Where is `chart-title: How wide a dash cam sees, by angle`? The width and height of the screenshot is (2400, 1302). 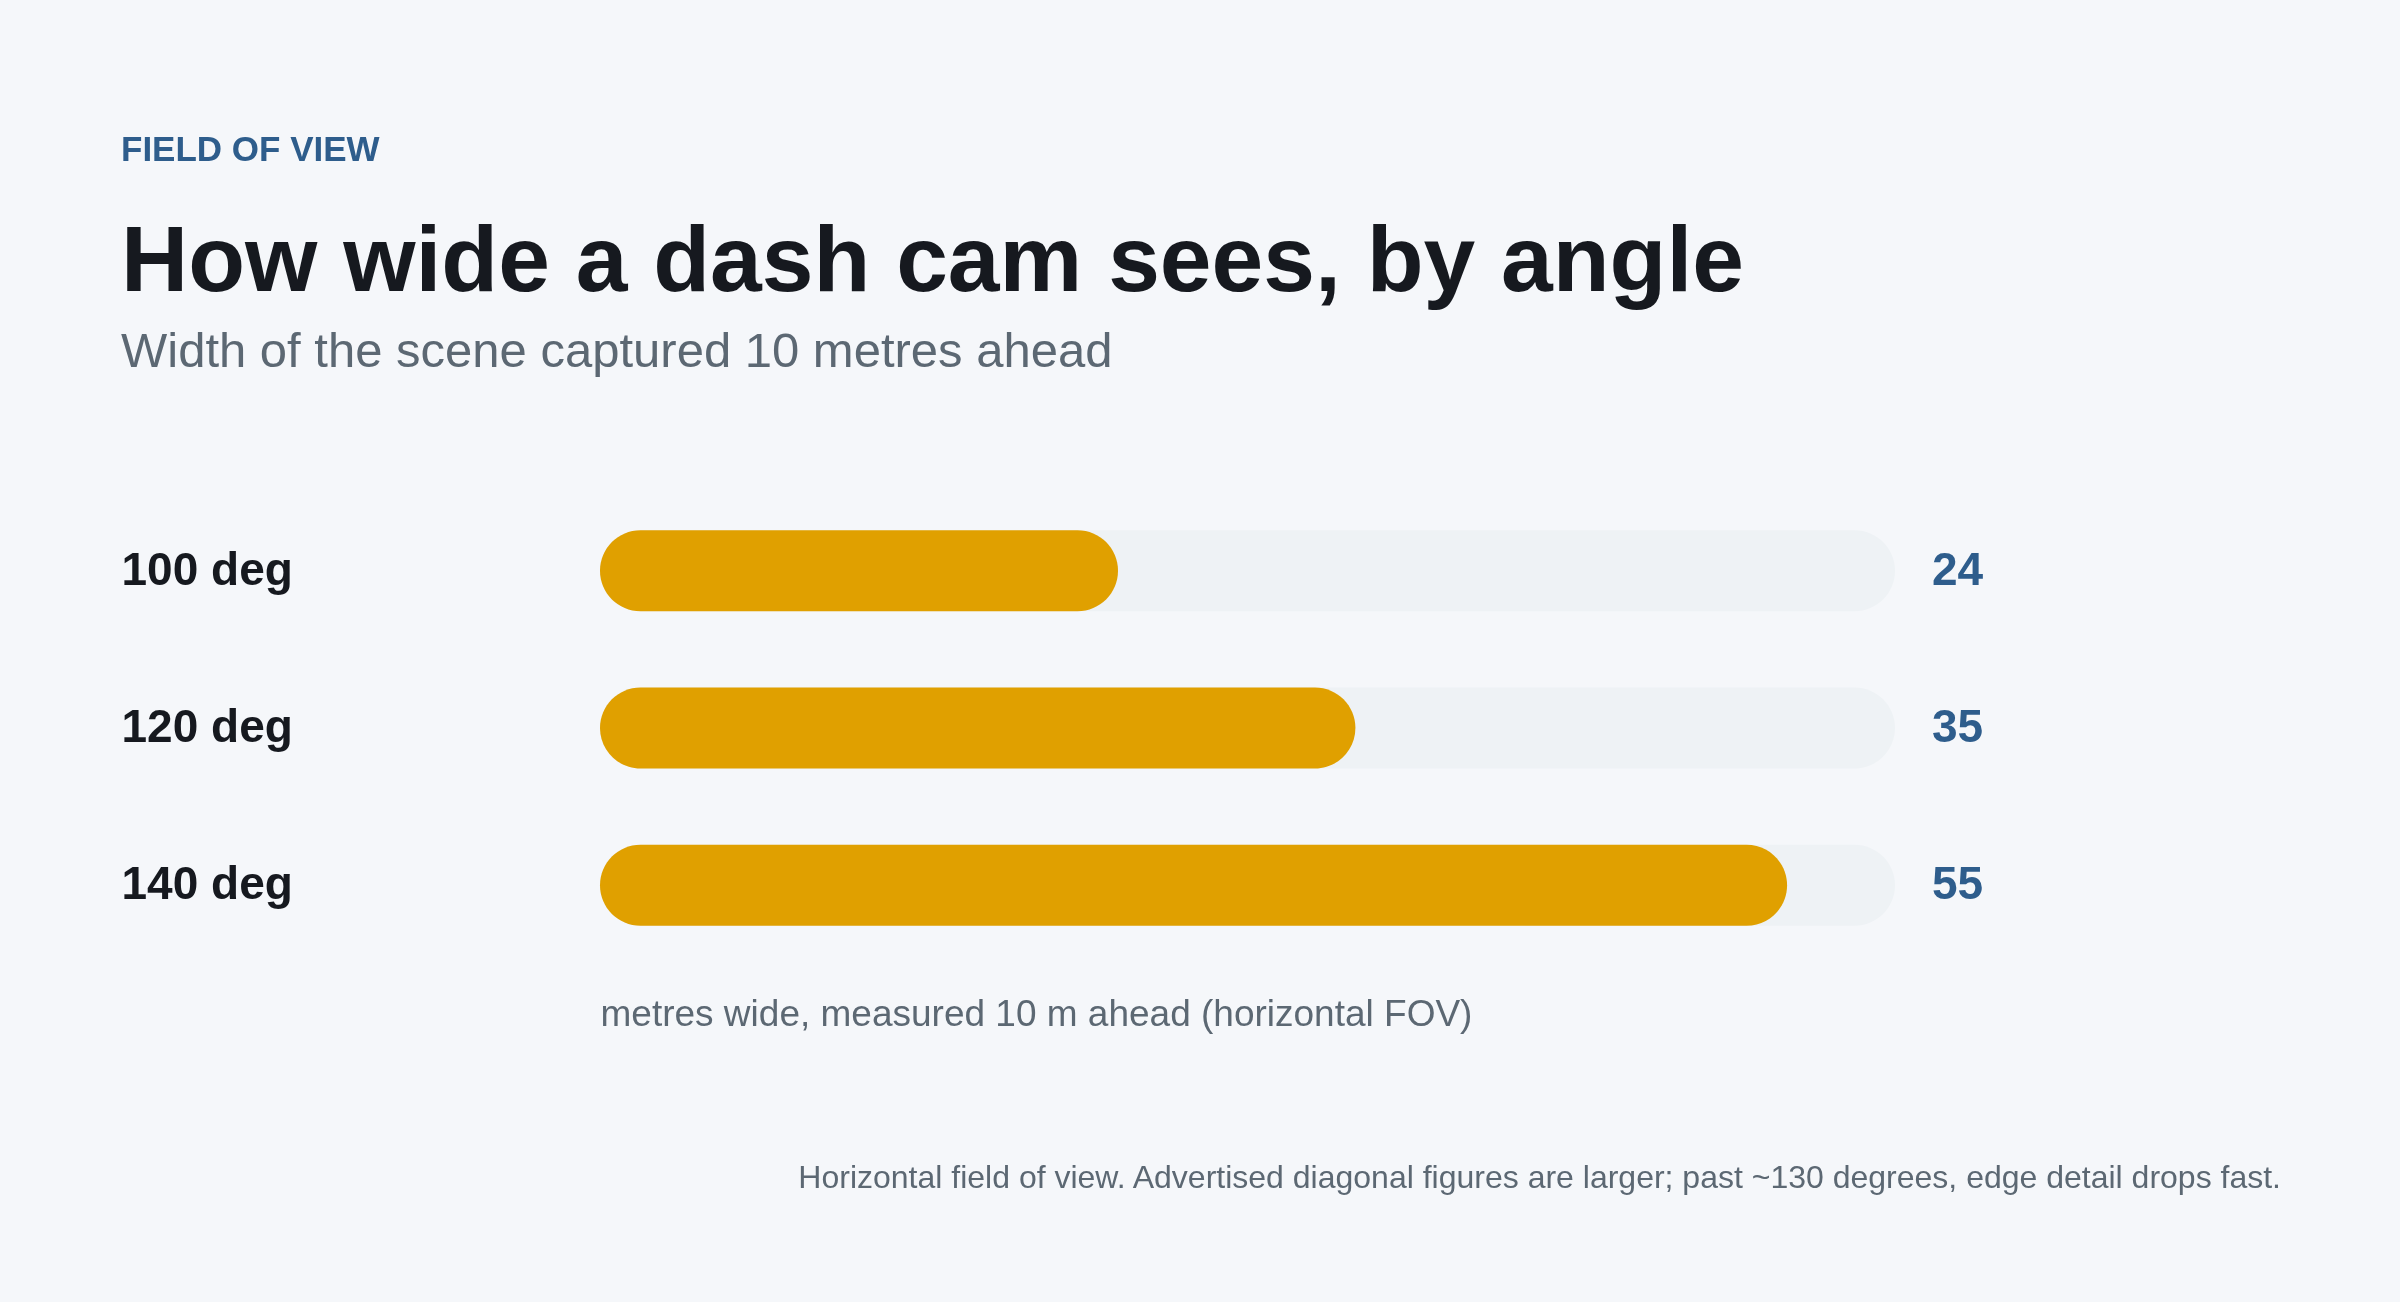 chart-title: How wide a dash cam sees, by angle is located at coordinates (932, 259).